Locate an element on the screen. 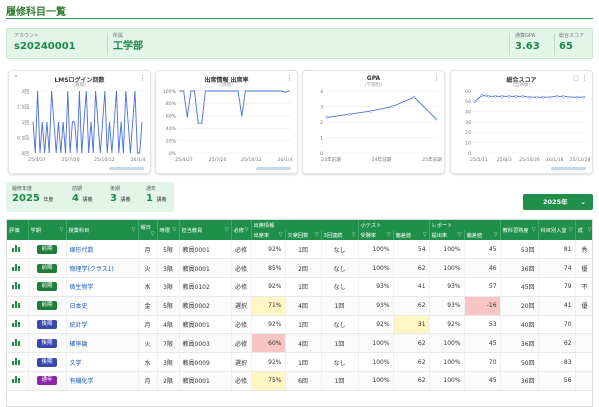 The height and width of the screenshot is (407, 599). column-header: 授業科目 ▽ is located at coordinates (102, 230).